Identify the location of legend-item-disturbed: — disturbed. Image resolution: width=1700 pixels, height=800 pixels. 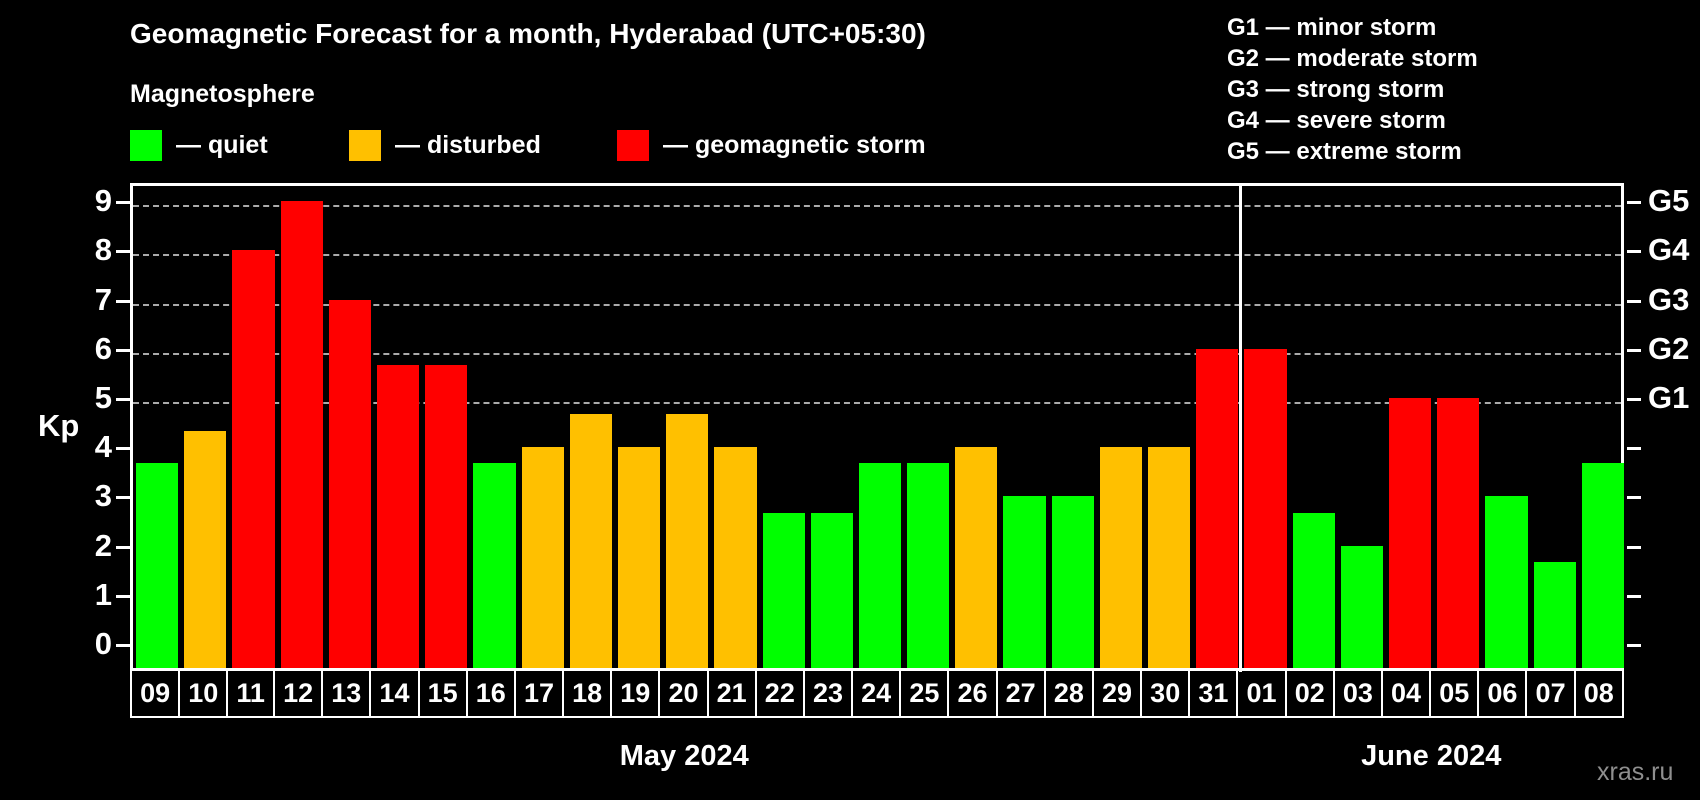
(445, 145).